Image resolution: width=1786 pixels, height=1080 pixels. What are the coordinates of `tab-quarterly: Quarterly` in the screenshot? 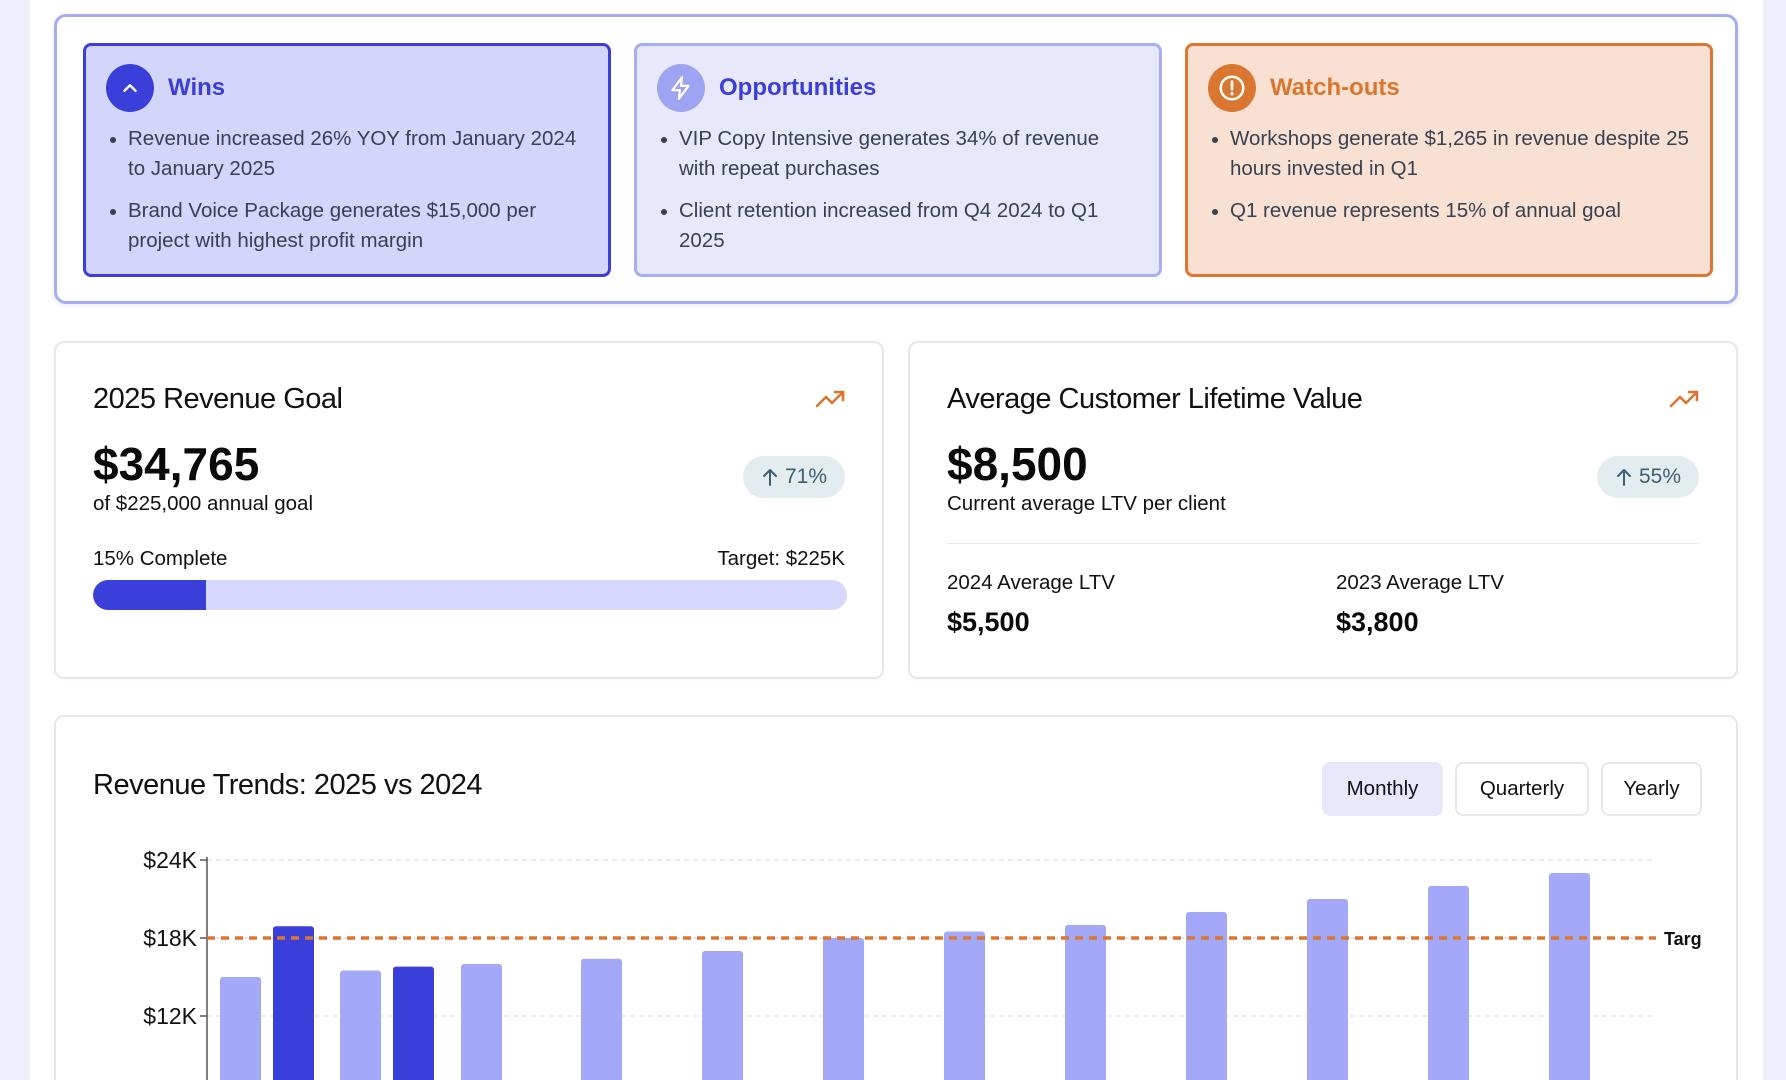 It's located at (1522, 789).